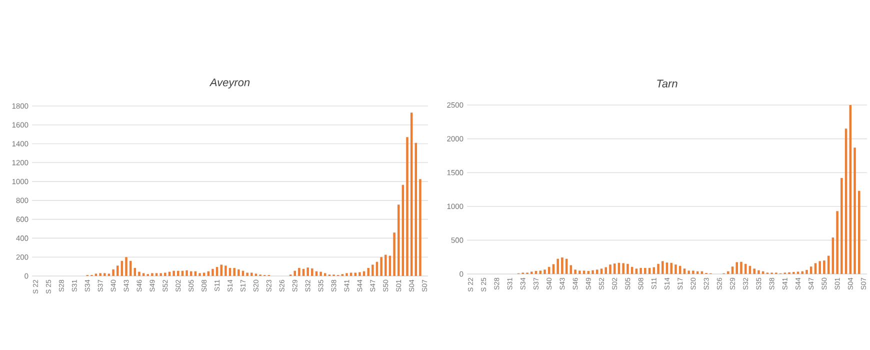 This screenshot has height=350, width=870. What do you see at coordinates (229, 83) in the screenshot?
I see `chart-title: Aveyron` at bounding box center [229, 83].